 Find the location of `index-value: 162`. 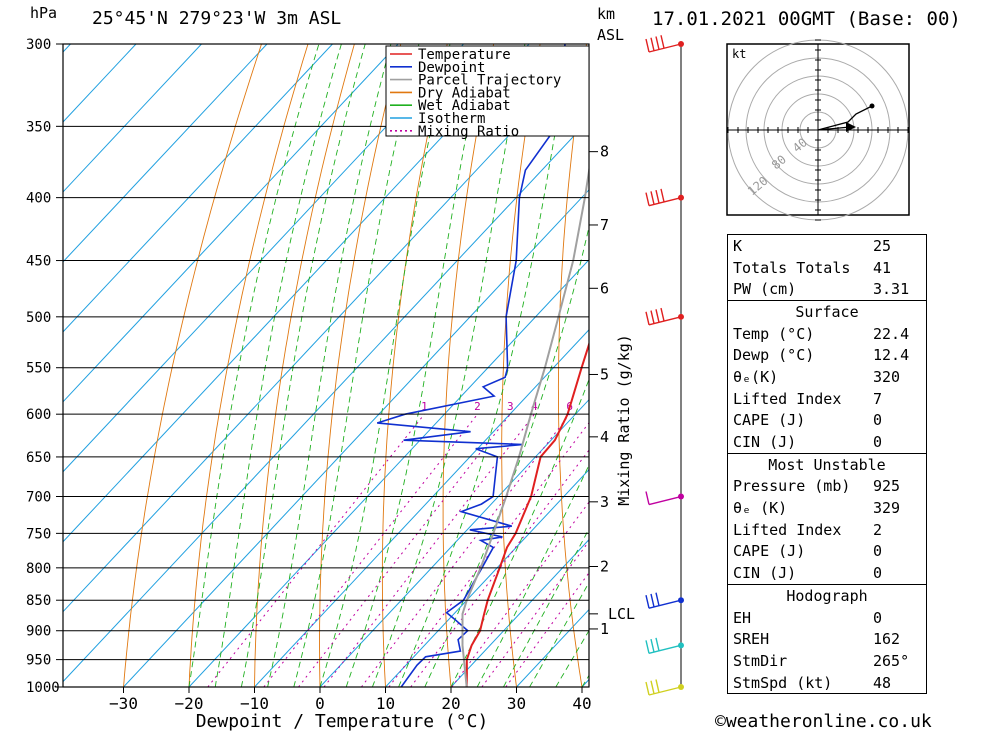

index-value: 162 is located at coordinates (887, 639).